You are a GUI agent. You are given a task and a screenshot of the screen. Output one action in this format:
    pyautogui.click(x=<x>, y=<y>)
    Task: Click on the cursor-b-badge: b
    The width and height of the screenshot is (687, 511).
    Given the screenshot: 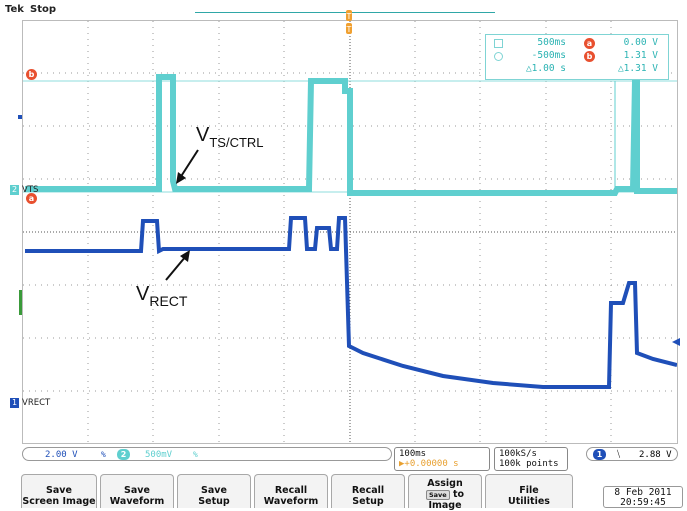 What is the action you would take?
    pyautogui.click(x=589, y=56)
    